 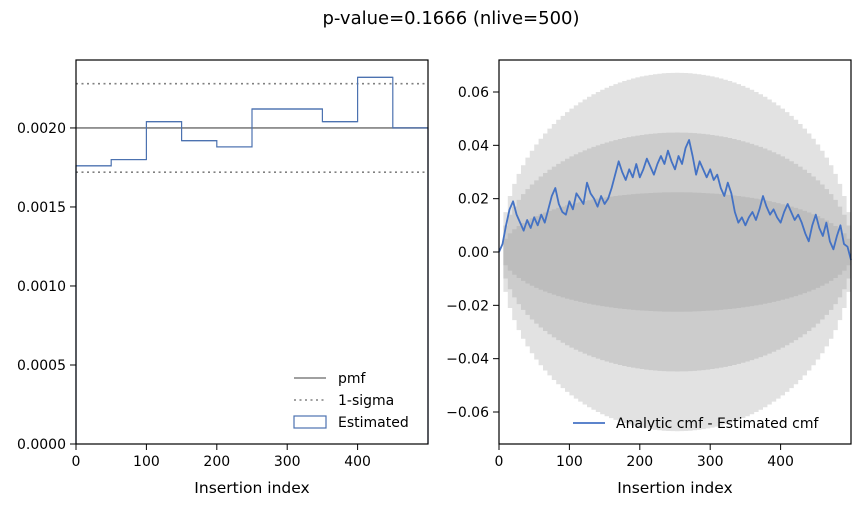 I want to click on right-x-axis-label: Insertion index, so click(x=674, y=488).